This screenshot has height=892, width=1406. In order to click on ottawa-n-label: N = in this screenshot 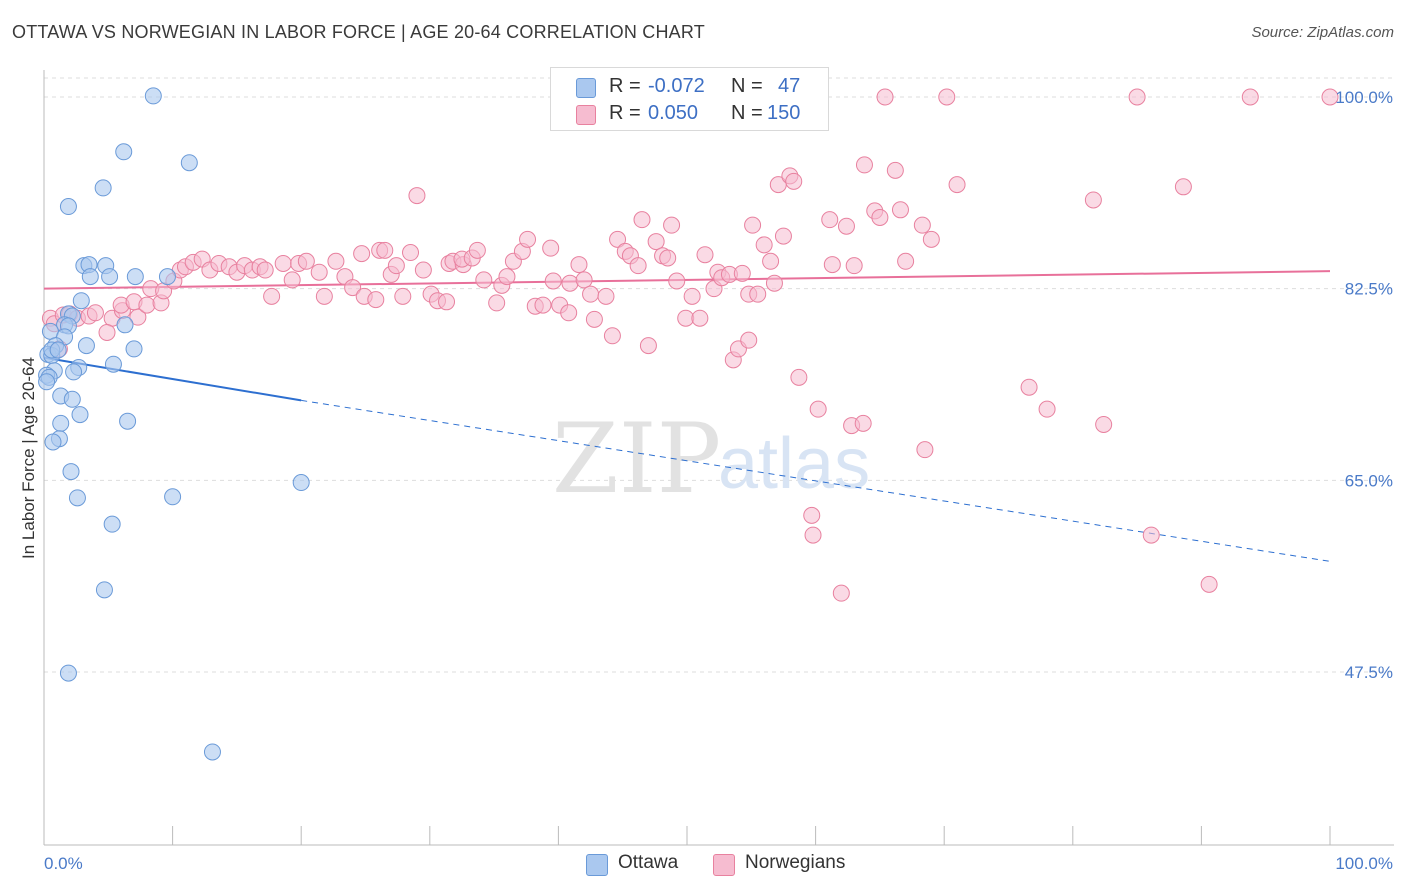, I will do `click(747, 86)`.